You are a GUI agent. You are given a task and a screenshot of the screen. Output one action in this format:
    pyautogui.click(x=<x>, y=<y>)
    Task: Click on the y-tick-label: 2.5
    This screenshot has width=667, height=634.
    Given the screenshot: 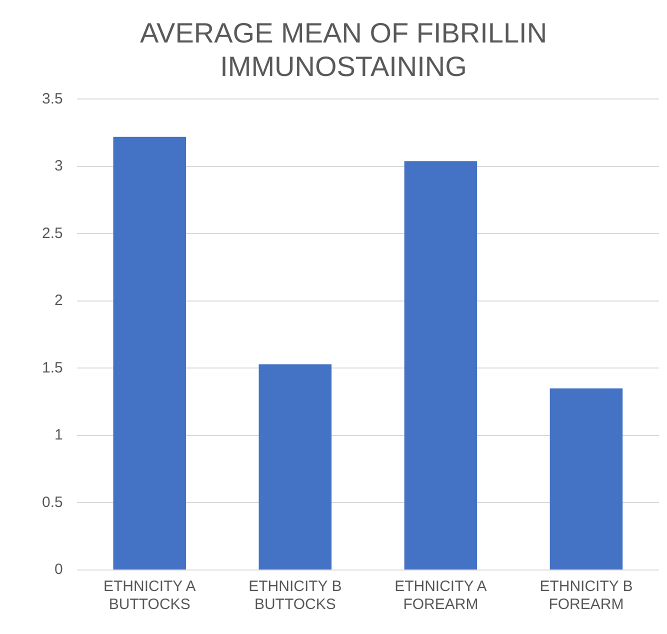 What is the action you would take?
    pyautogui.click(x=52, y=233)
    